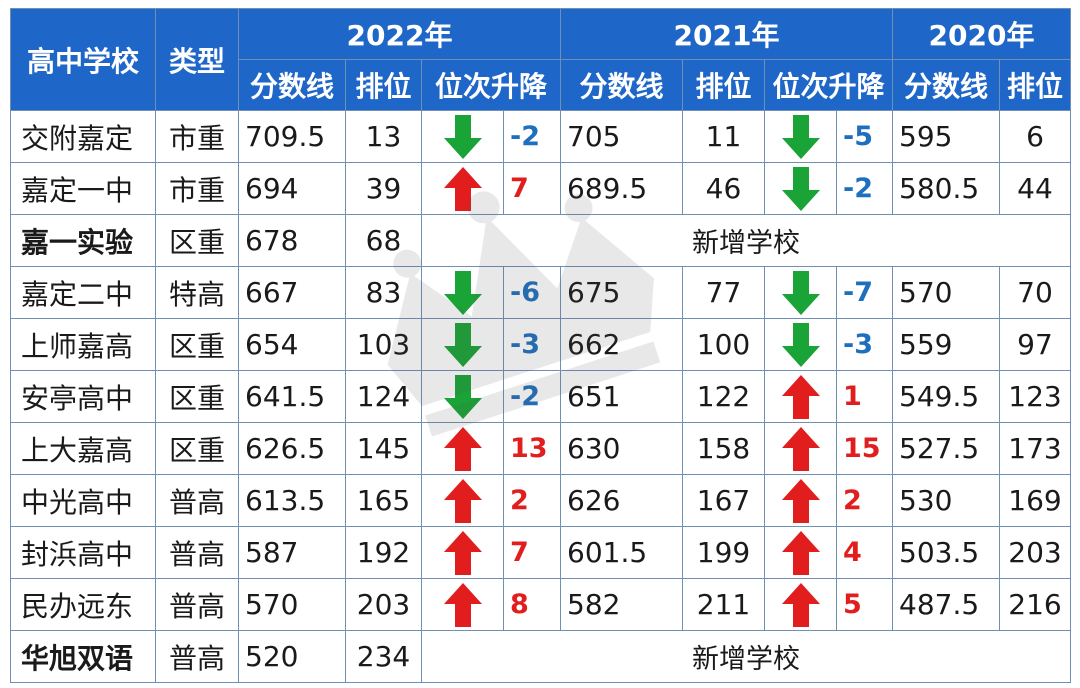 The image size is (1080, 688). I want to click on score-2021: 601.5, so click(621, 552).